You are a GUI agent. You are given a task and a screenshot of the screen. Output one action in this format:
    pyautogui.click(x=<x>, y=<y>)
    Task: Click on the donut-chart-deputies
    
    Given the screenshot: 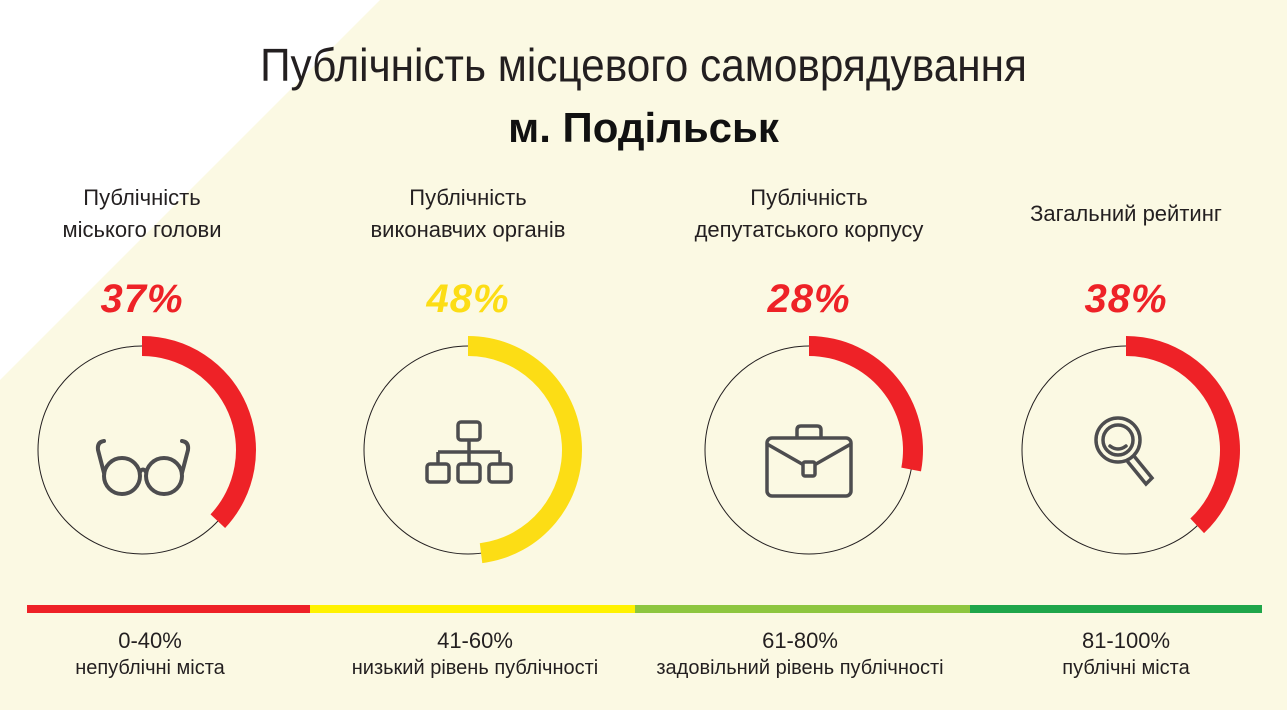 What is the action you would take?
    pyautogui.click(x=813, y=445)
    